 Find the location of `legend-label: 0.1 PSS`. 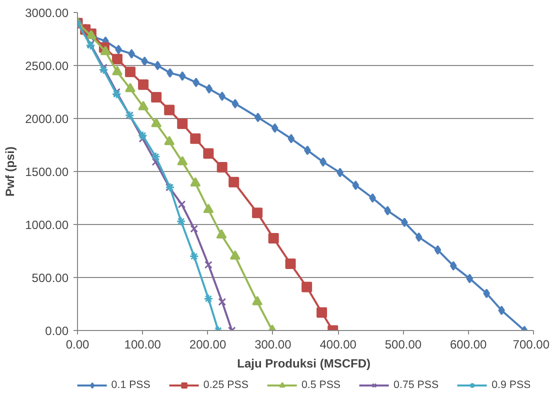

legend-label: 0.1 PSS is located at coordinates (130, 385).